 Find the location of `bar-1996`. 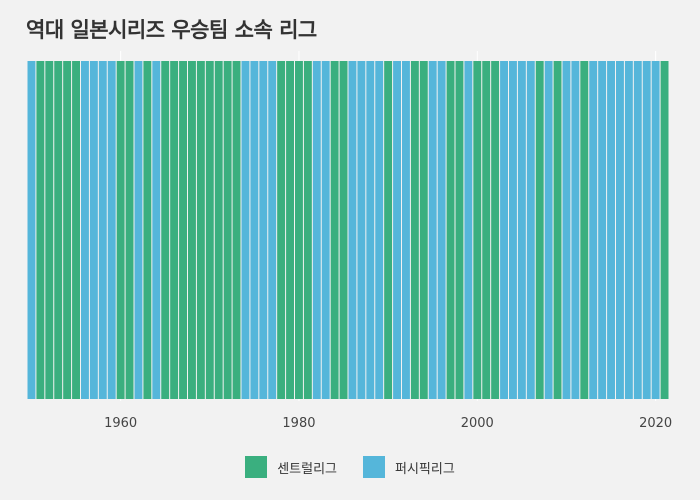

bar-1996 is located at coordinates (441, 230).